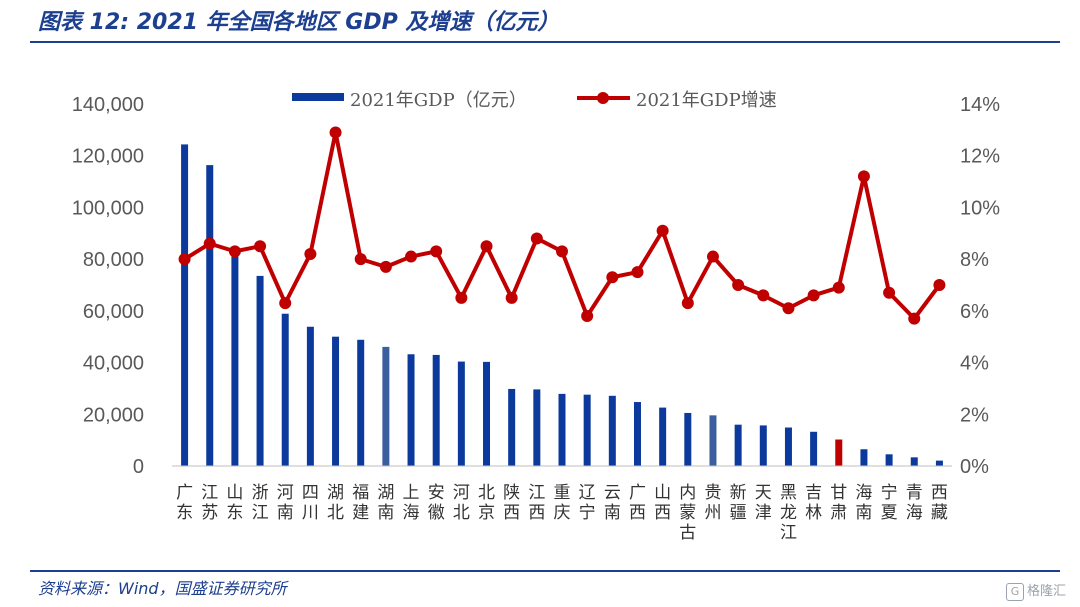 The width and height of the screenshot is (1080, 607). What do you see at coordinates (138, 467) in the screenshot?
I see `left-axis-tick-label: 0` at bounding box center [138, 467].